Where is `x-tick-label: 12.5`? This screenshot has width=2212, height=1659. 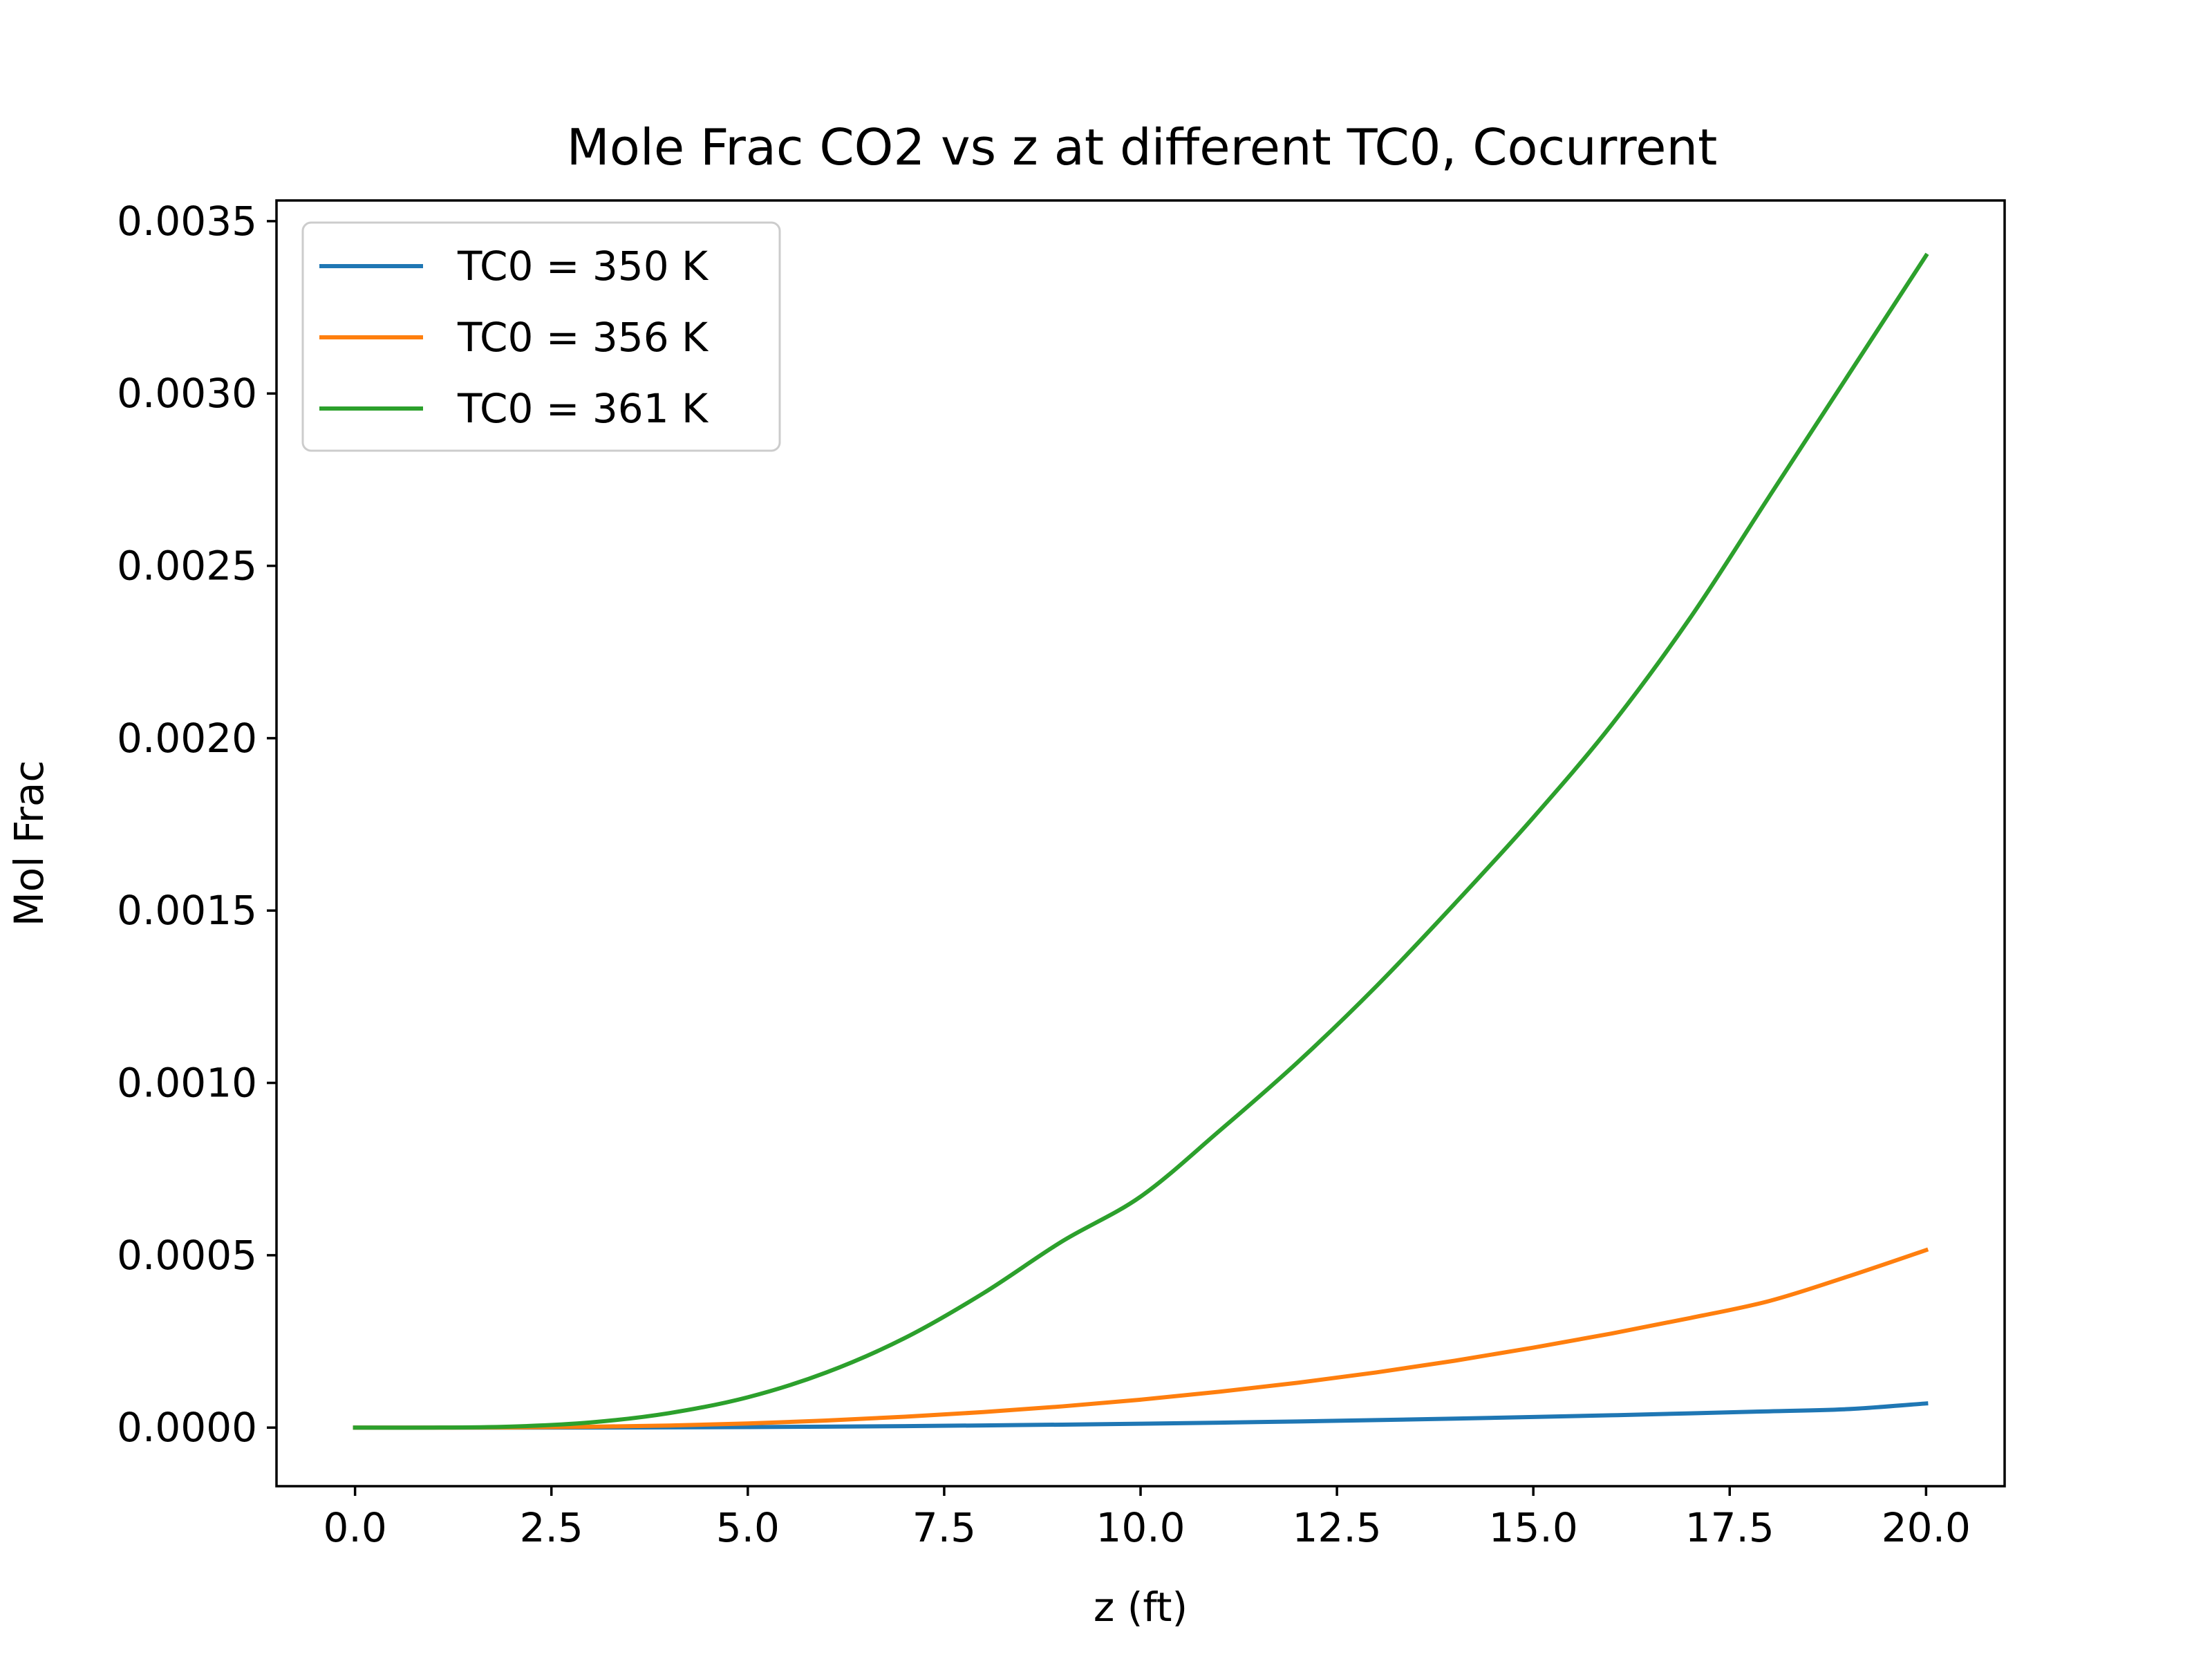 x-tick-label: 12.5 is located at coordinates (1337, 1527).